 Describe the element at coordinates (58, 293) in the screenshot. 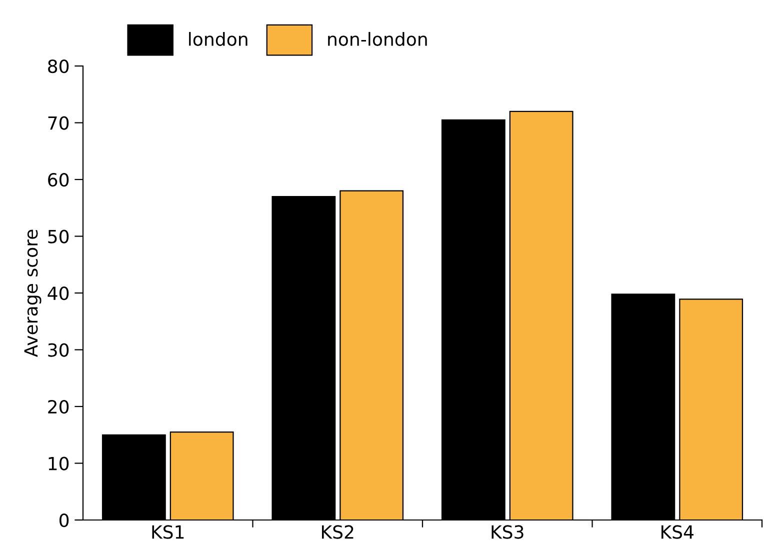

I see `y-tick-label: 40` at that location.